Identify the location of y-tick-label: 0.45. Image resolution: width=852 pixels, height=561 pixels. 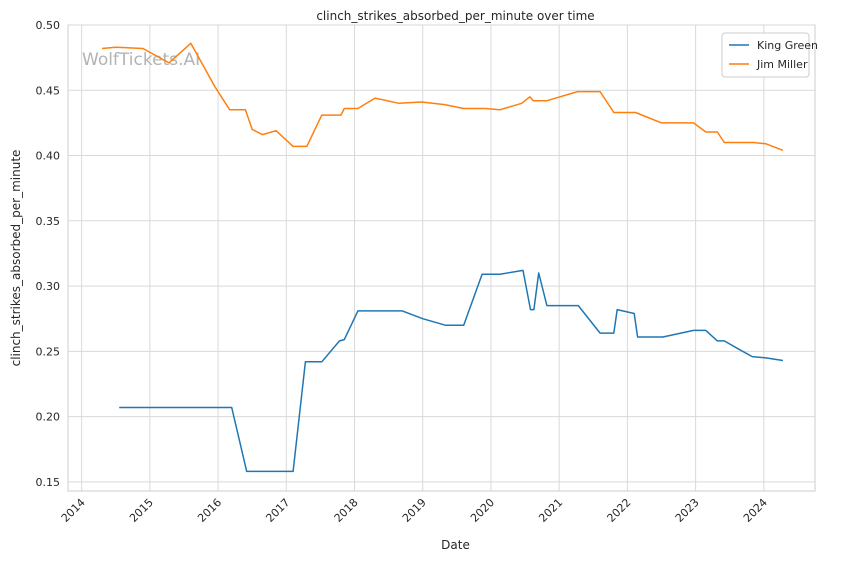
(48, 90).